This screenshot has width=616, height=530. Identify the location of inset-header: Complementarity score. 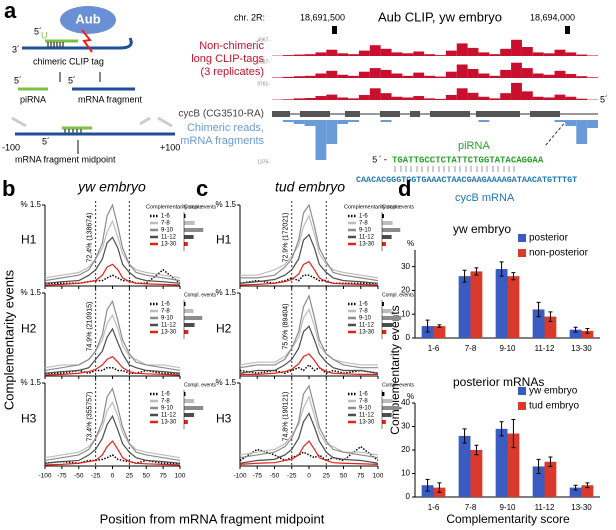
(174, 207).